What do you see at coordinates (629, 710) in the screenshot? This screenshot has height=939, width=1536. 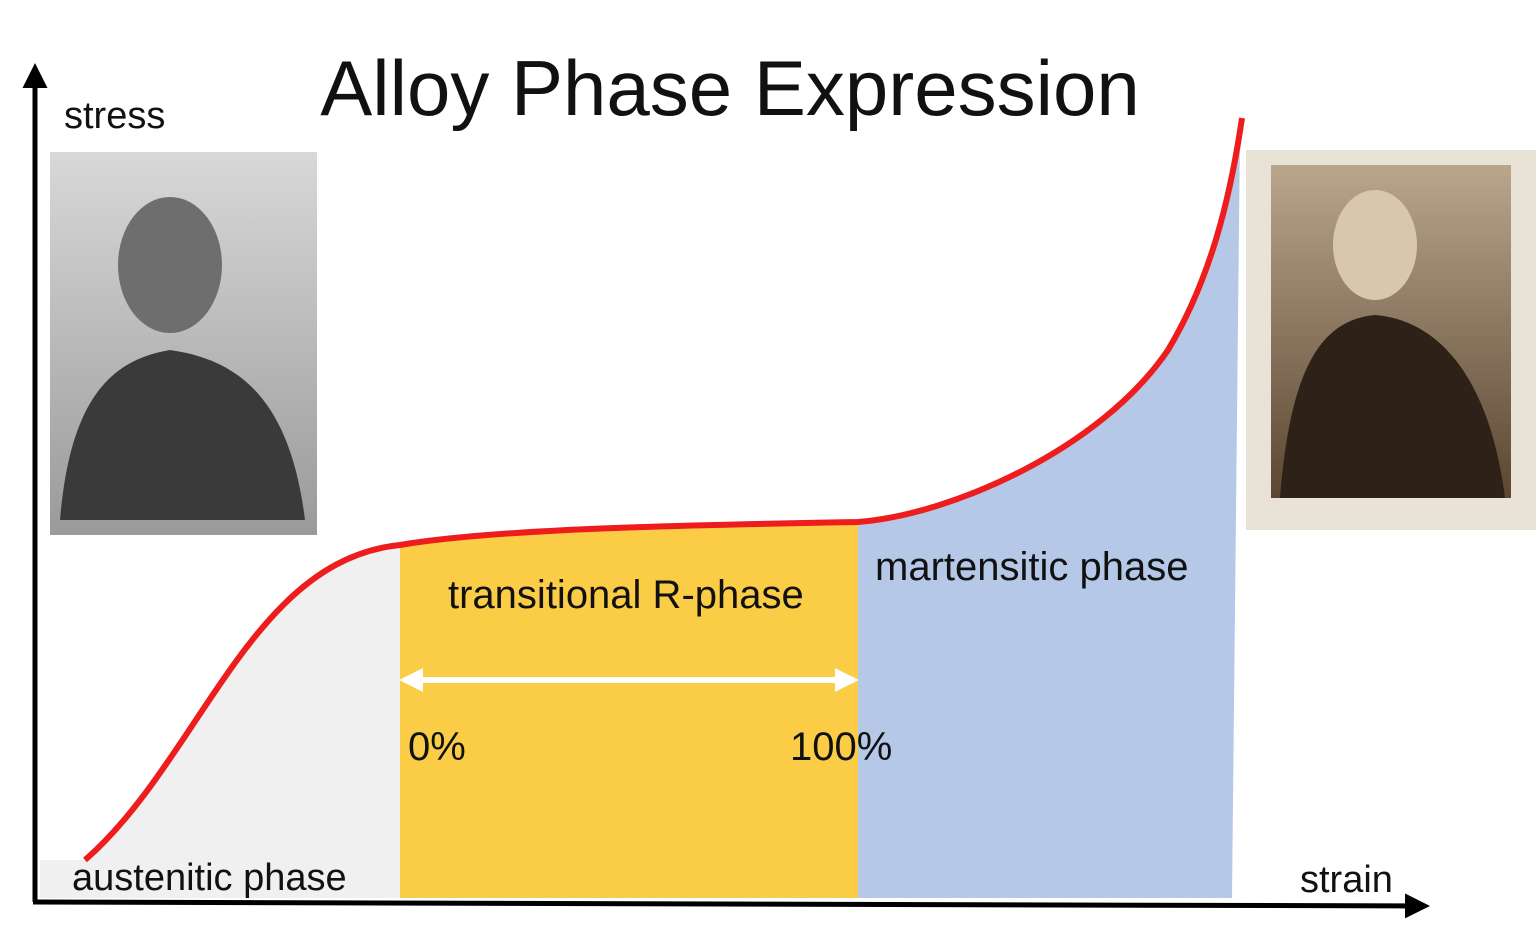 I see `r-phase-region` at bounding box center [629, 710].